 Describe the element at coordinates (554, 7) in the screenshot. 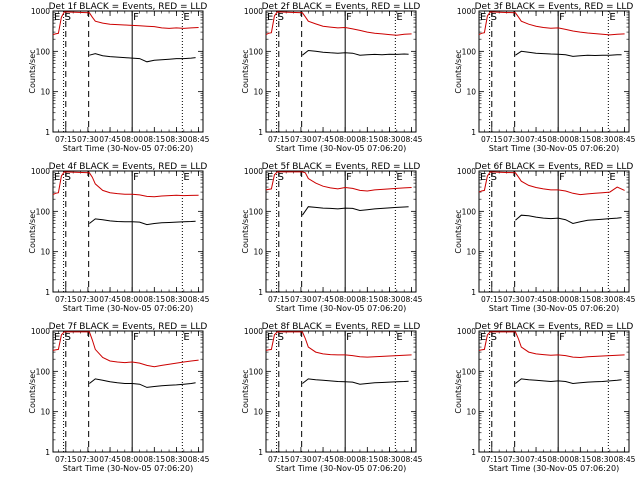

I see `panel-title: Det 3f BLACK = Events, RED = LLD` at that location.